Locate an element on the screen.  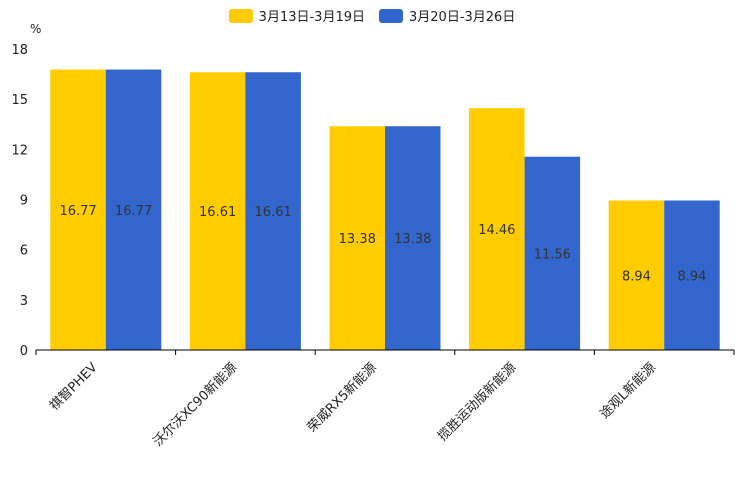
y-tick-label: 3 is located at coordinates (24, 301).